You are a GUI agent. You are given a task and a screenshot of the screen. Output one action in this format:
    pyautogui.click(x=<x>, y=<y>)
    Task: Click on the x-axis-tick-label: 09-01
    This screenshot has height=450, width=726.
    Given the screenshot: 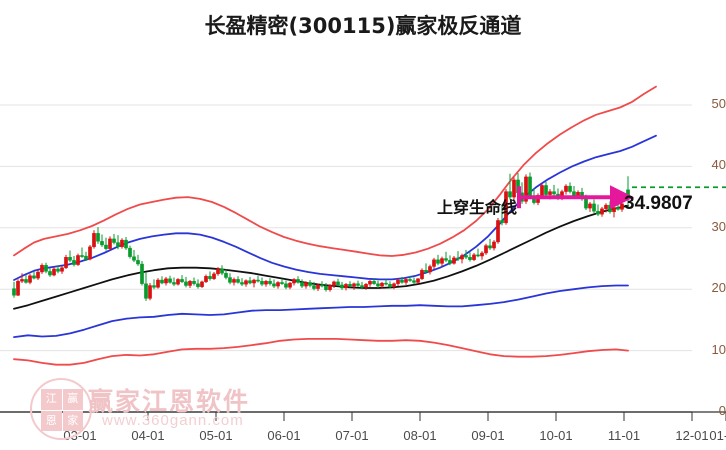 What is the action you would take?
    pyautogui.click(x=488, y=435)
    